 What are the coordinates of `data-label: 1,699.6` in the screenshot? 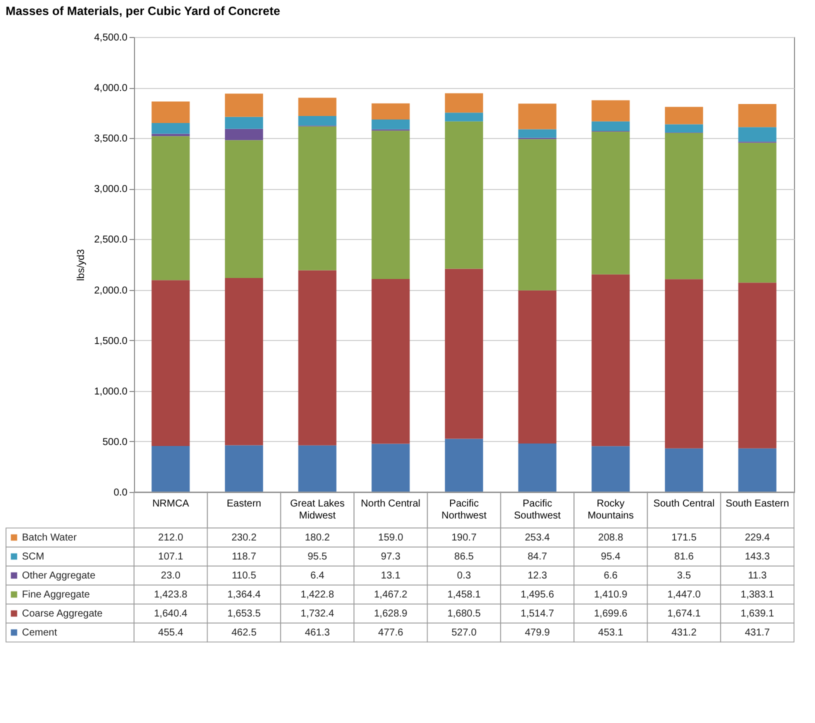 It's located at (611, 614).